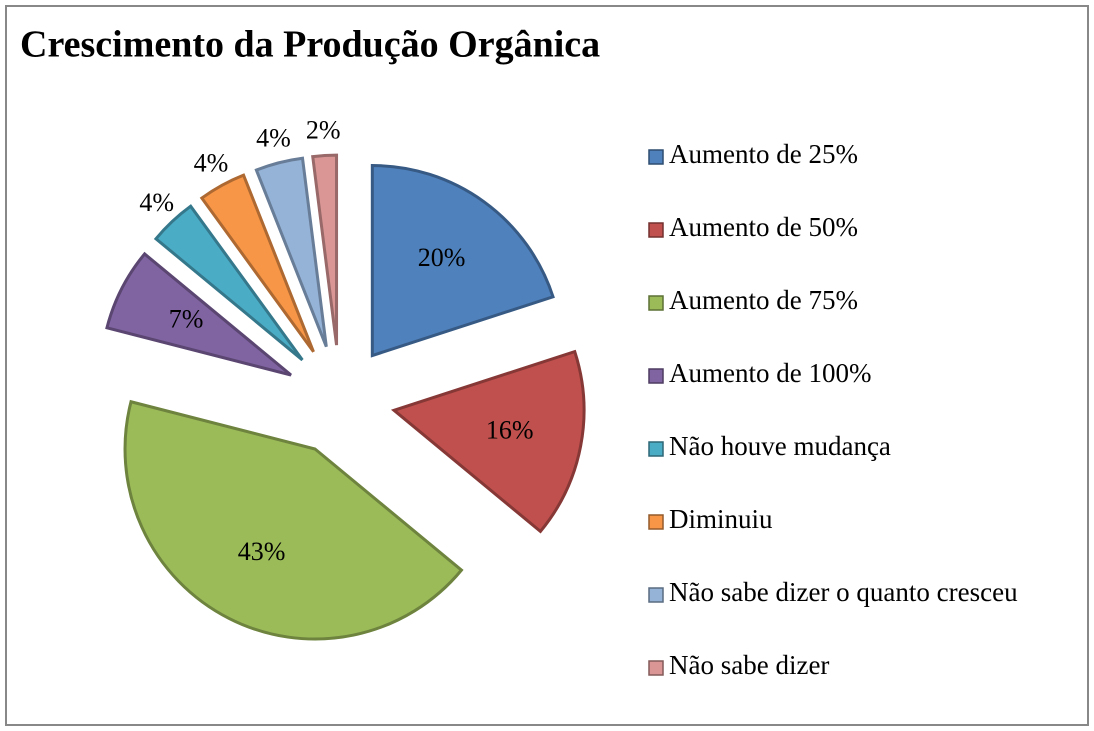  I want to click on data-label: 20%, so click(442, 257).